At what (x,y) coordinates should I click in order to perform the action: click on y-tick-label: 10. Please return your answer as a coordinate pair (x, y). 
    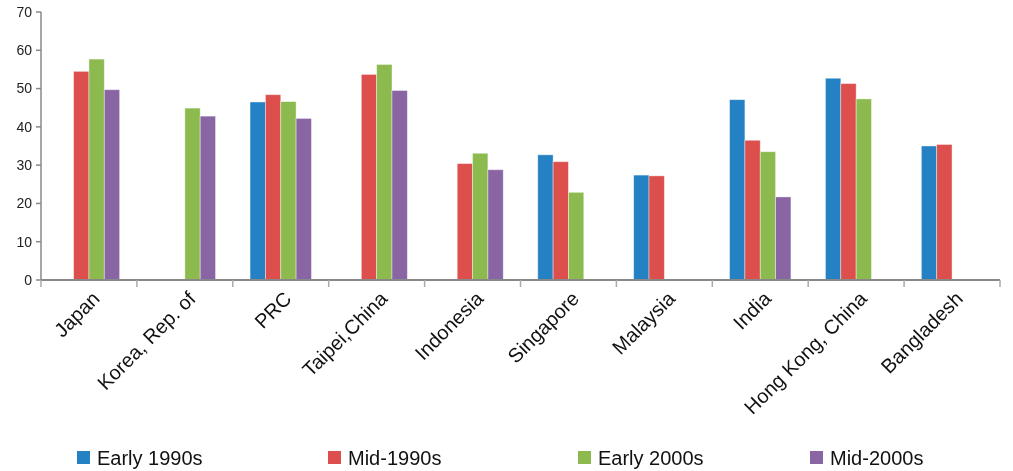
    Looking at the image, I should click on (24, 241).